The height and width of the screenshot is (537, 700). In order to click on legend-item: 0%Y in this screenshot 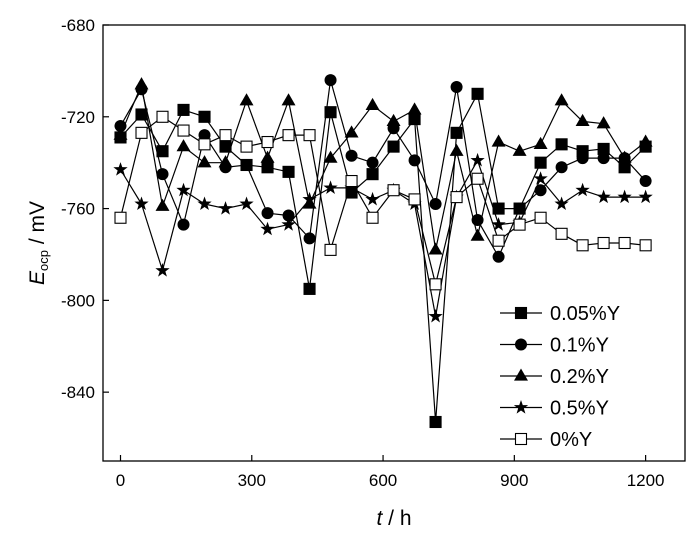, I will do `click(546, 440)`.